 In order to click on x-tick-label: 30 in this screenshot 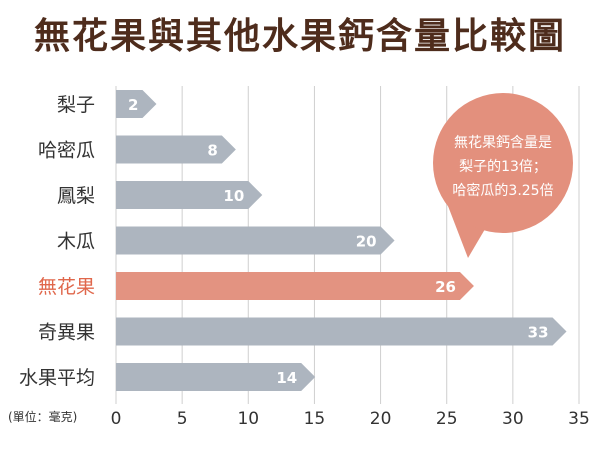, I will do `click(513, 419)`.